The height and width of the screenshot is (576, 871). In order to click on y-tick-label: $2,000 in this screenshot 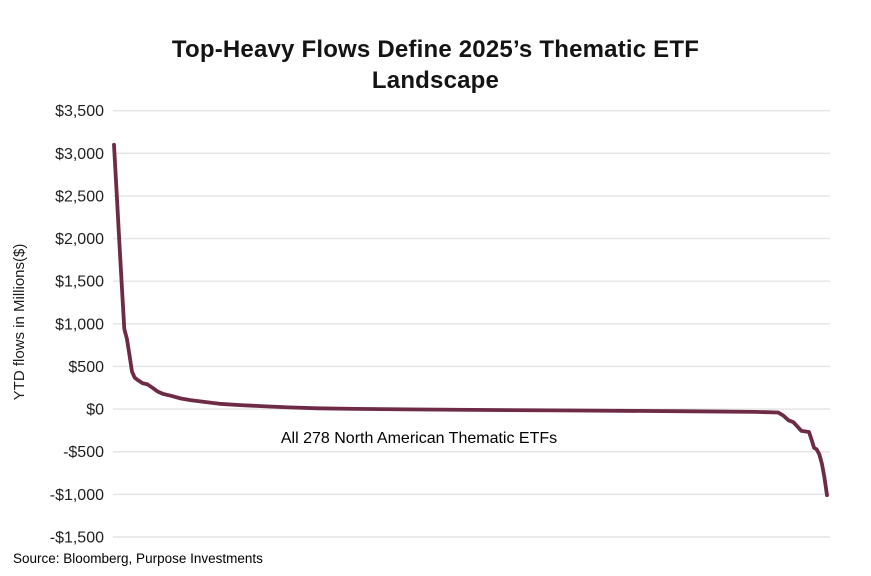, I will do `click(79, 239)`.